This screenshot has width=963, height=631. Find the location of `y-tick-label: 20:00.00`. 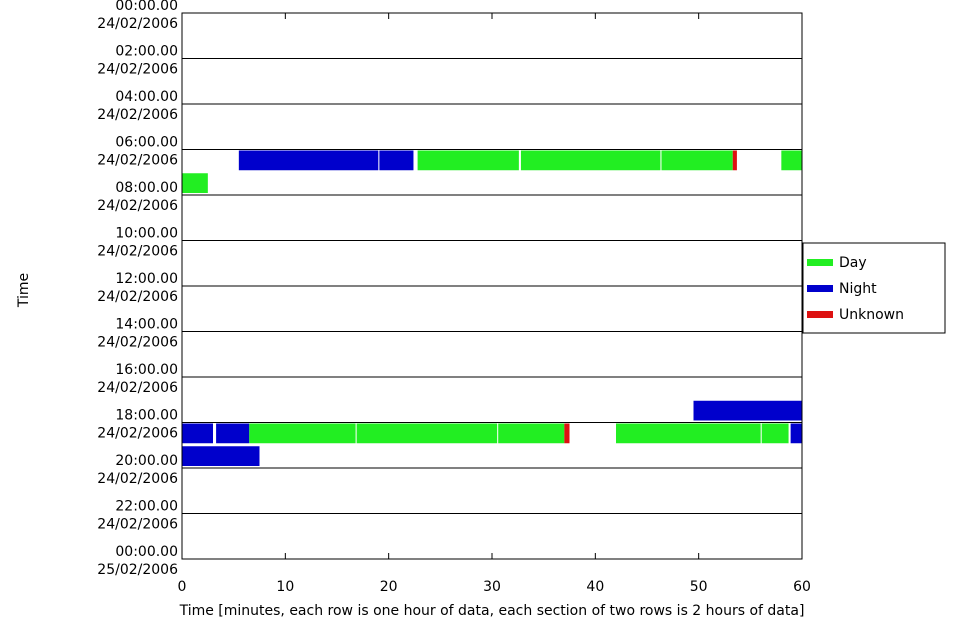

y-tick-label: 20:00.00 is located at coordinates (146, 461).